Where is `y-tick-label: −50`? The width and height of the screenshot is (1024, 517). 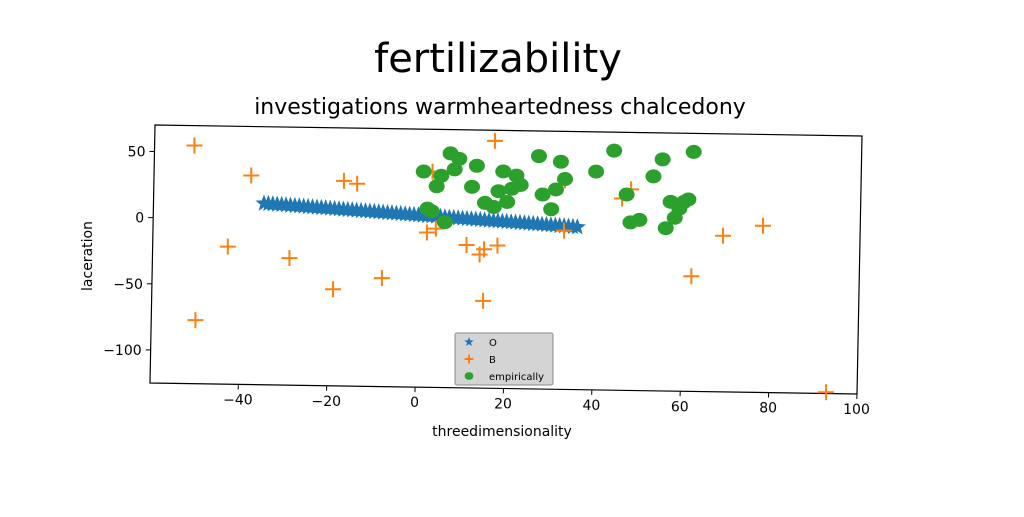
y-tick-label: −50 is located at coordinates (128, 285).